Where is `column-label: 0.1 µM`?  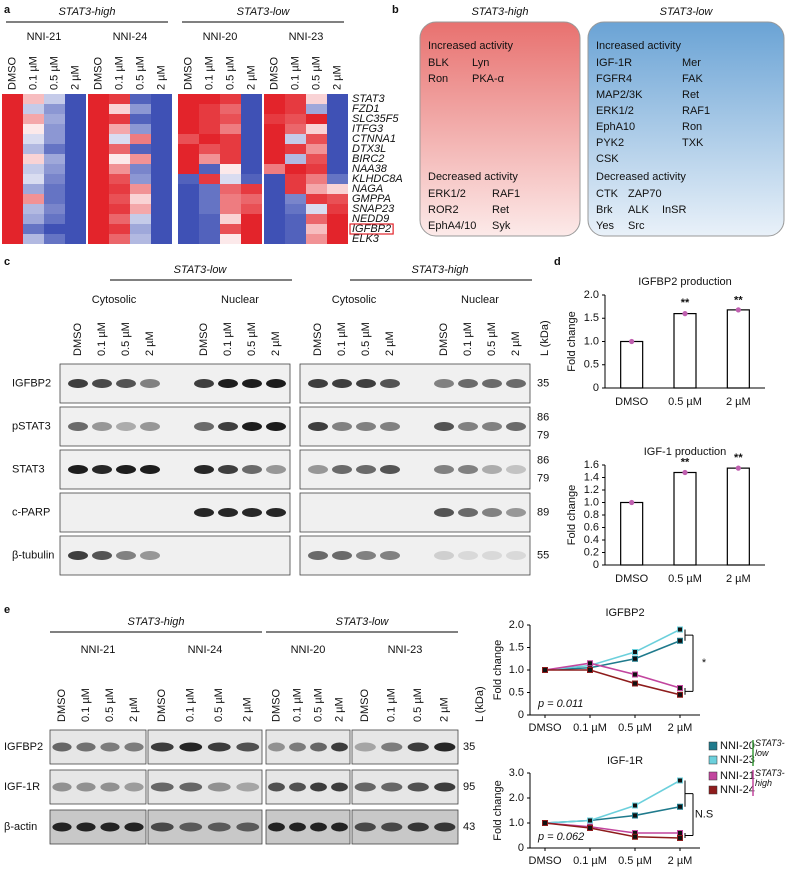 column-label: 0.1 µM is located at coordinates (295, 73).